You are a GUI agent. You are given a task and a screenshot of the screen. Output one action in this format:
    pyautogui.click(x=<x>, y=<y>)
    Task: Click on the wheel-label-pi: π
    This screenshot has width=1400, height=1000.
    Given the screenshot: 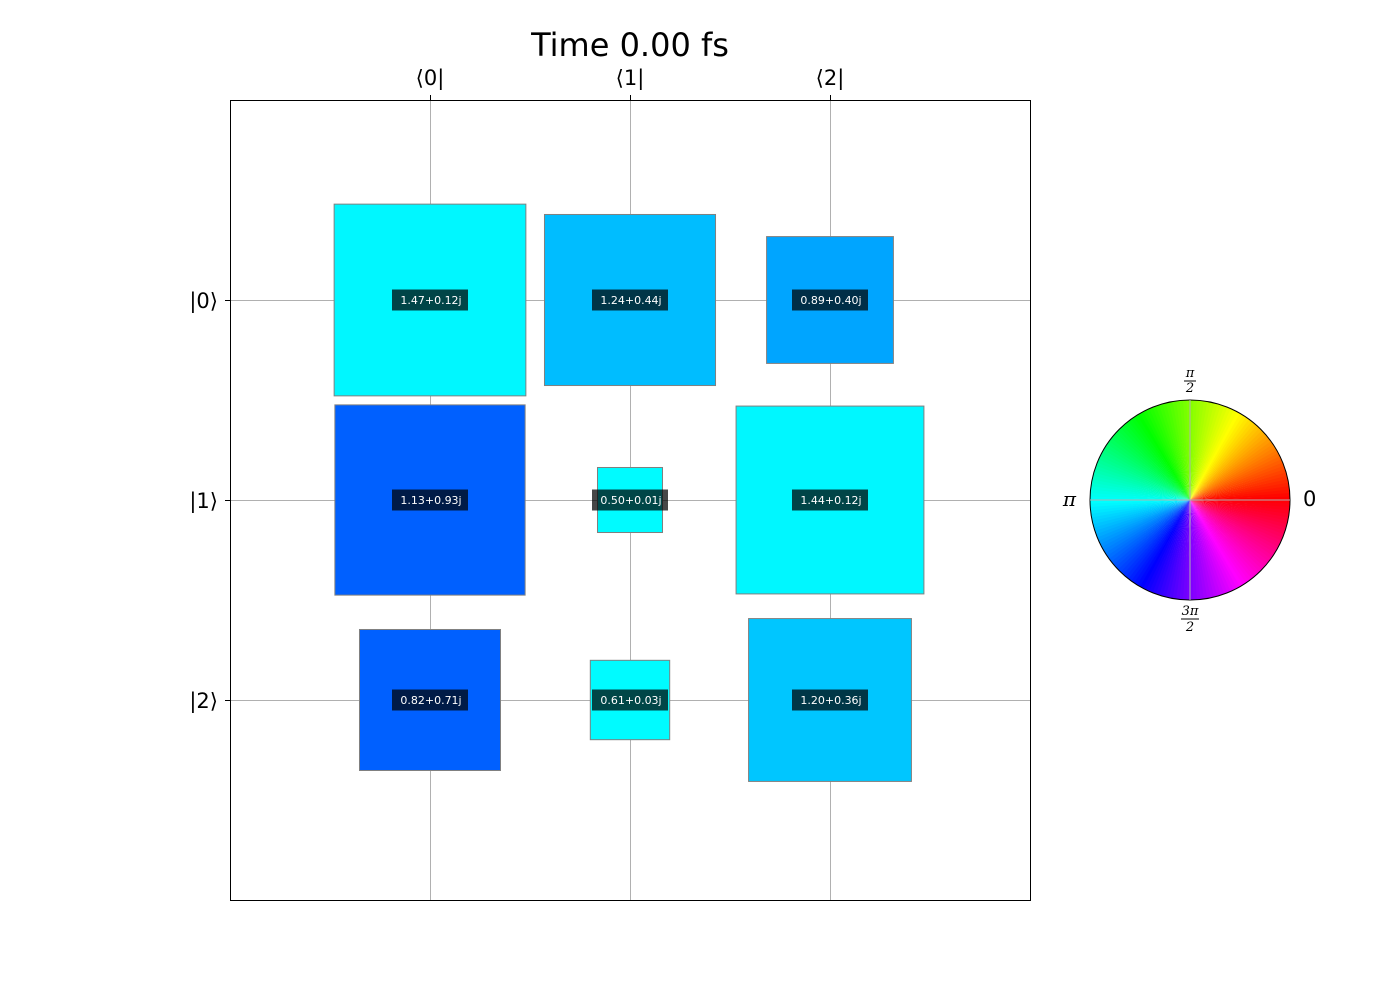 What is the action you would take?
    pyautogui.click(x=1069, y=499)
    